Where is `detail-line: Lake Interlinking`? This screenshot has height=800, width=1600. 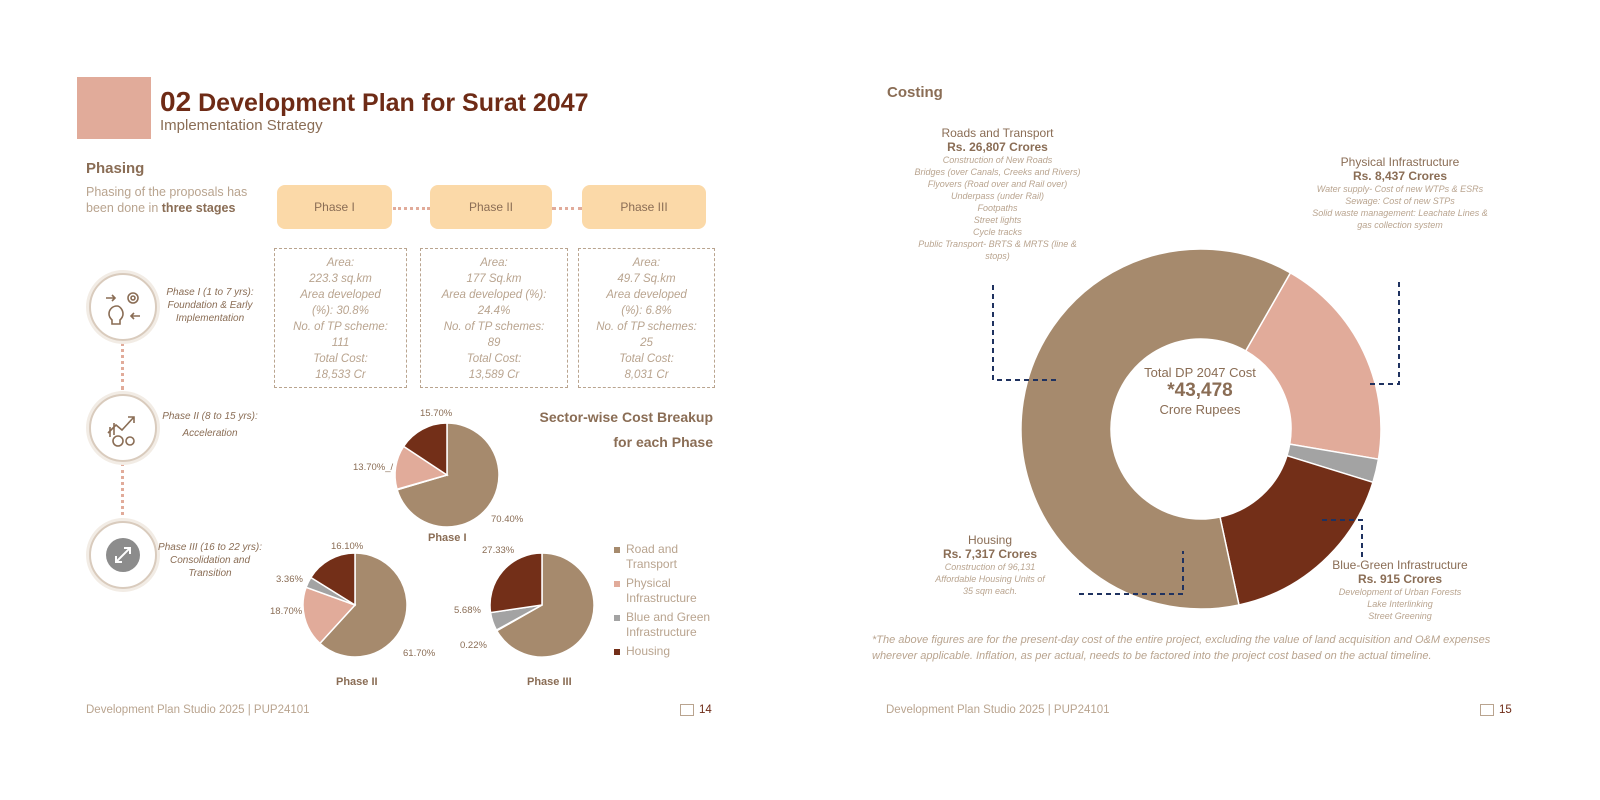
detail-line: Lake Interlinking is located at coordinates (1400, 604).